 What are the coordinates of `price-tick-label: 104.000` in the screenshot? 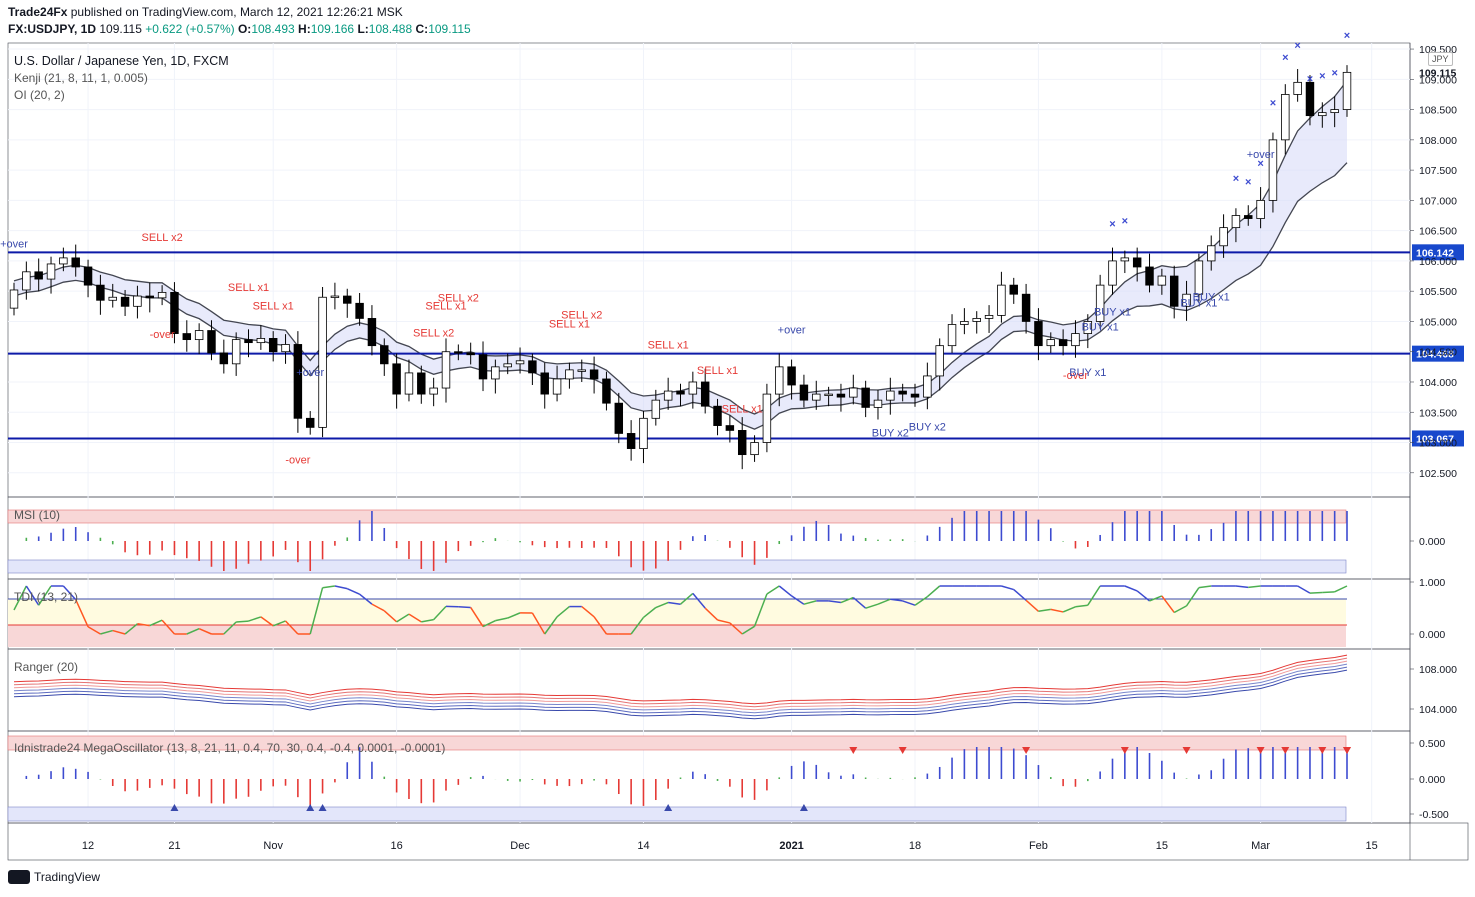 It's located at (1438, 383).